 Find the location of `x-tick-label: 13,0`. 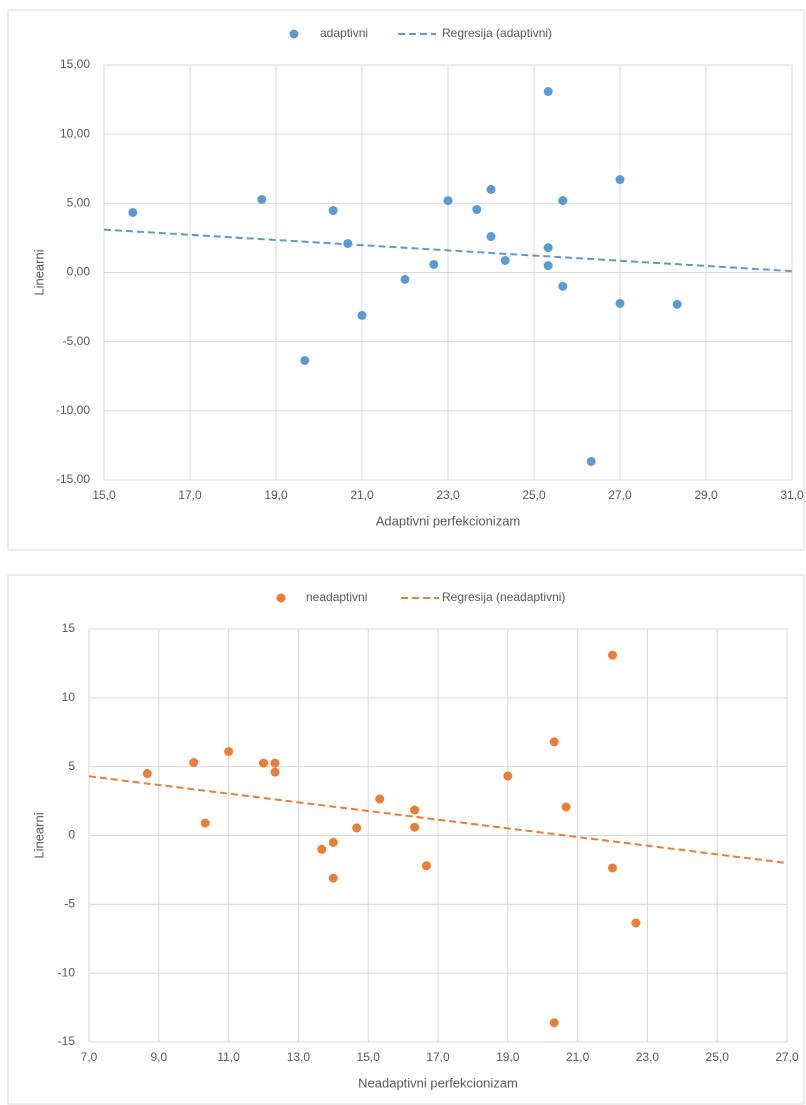

x-tick-label: 13,0 is located at coordinates (299, 1057).